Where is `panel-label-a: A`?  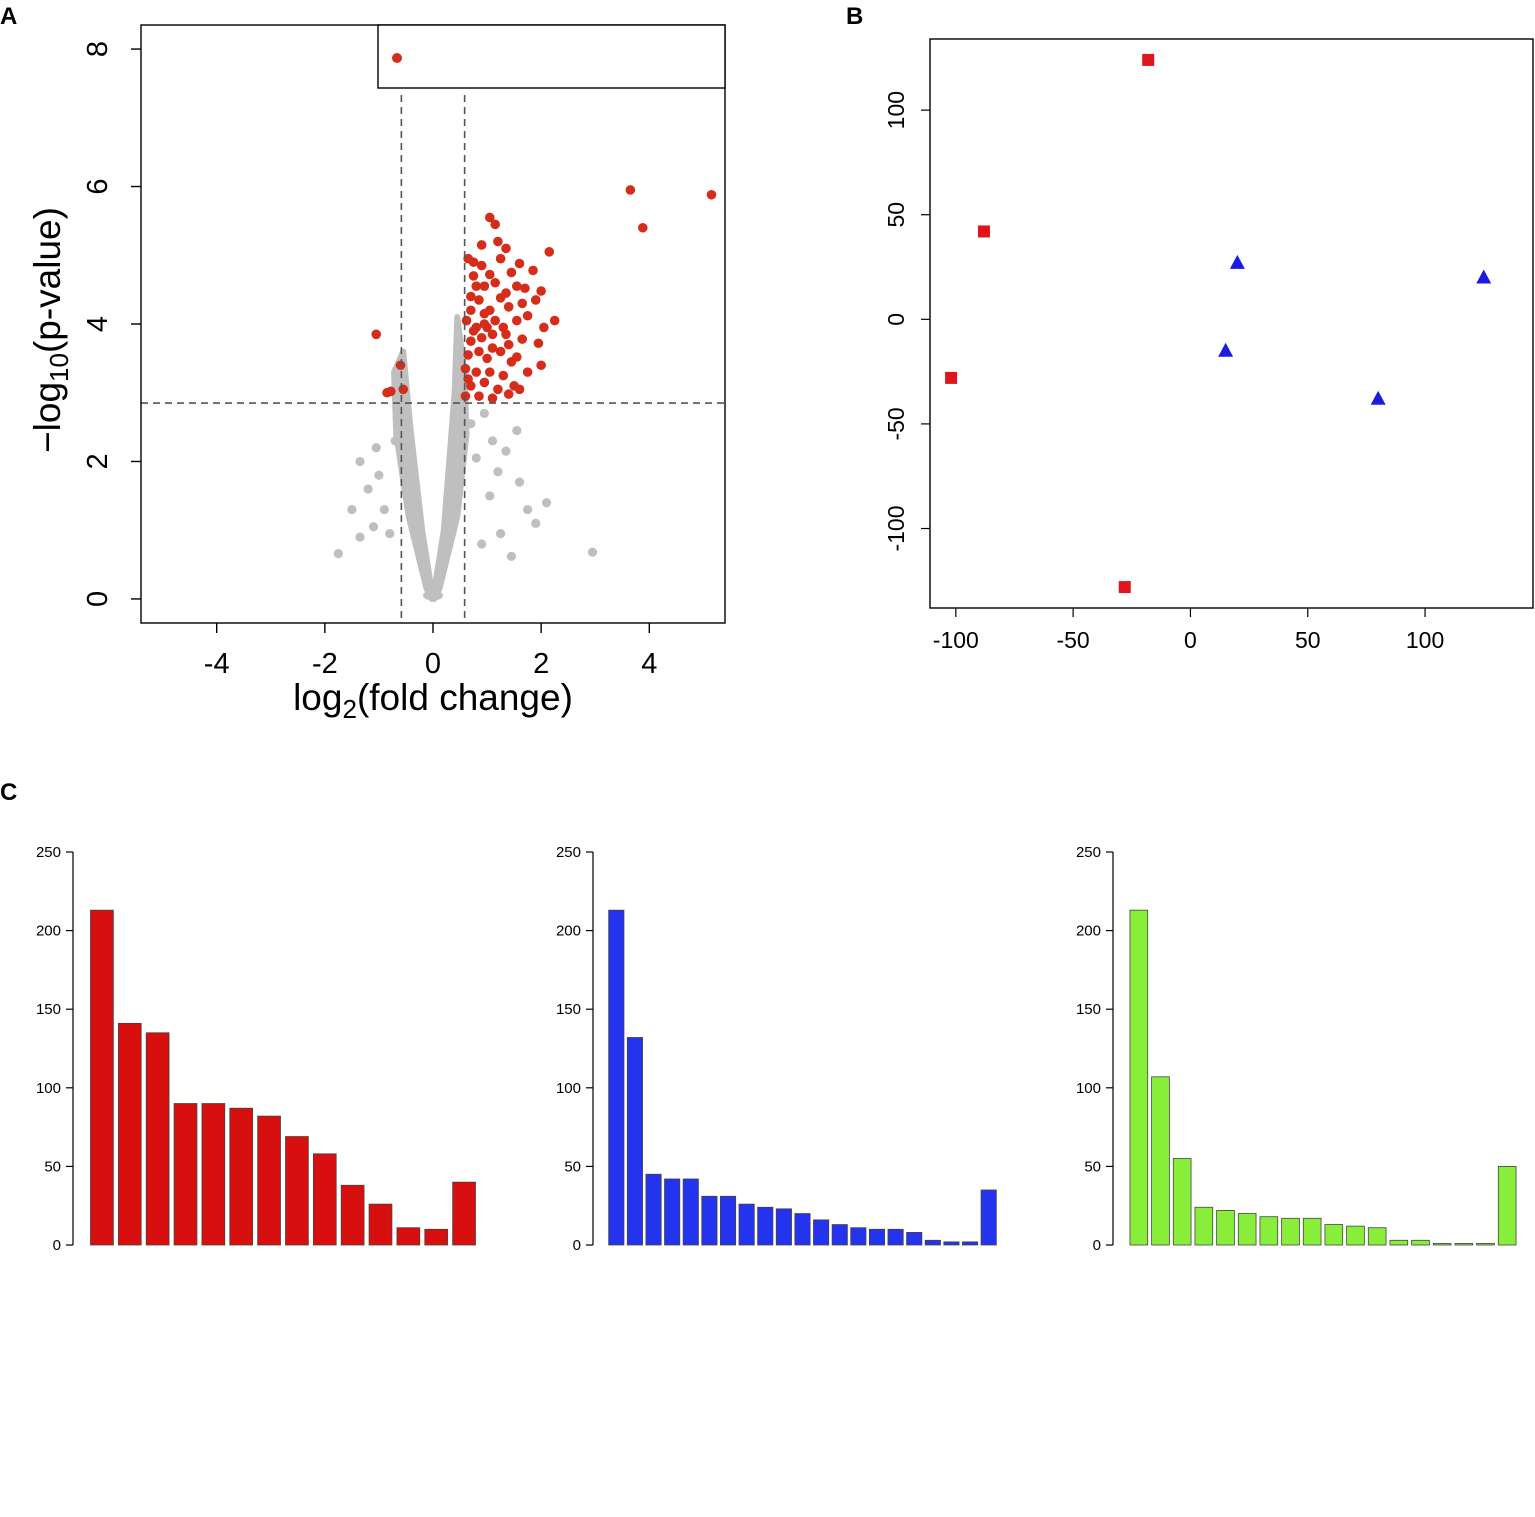 panel-label-a: A is located at coordinates (8, 16).